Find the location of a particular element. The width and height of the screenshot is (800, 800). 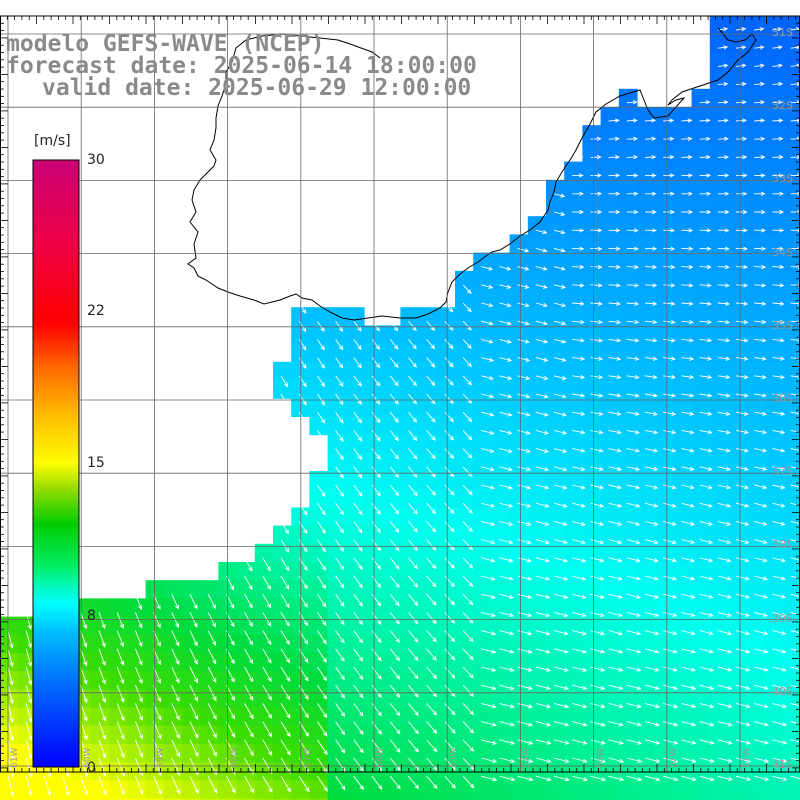

colorbar-tick-label: 15 is located at coordinates (96, 463).